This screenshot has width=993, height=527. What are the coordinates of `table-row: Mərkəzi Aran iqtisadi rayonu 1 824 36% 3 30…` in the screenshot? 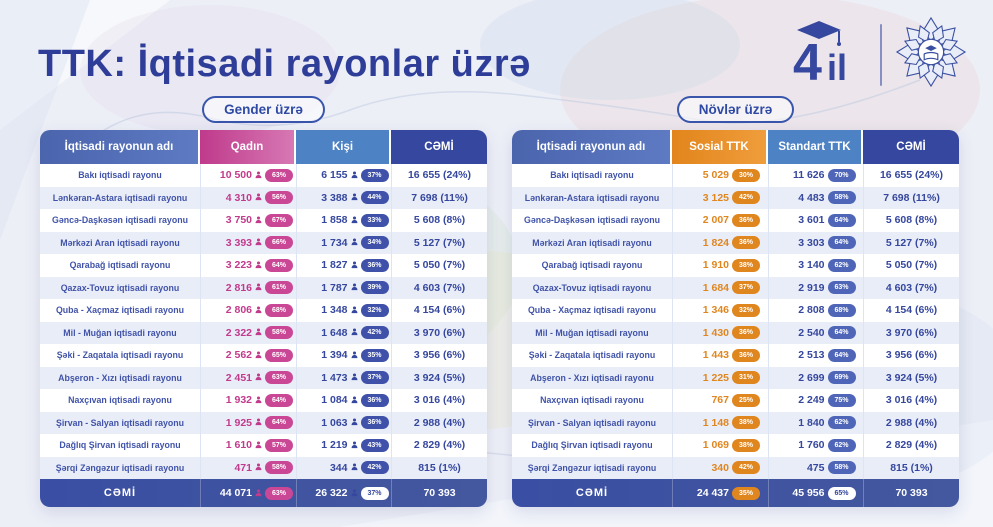 It's located at (735, 242).